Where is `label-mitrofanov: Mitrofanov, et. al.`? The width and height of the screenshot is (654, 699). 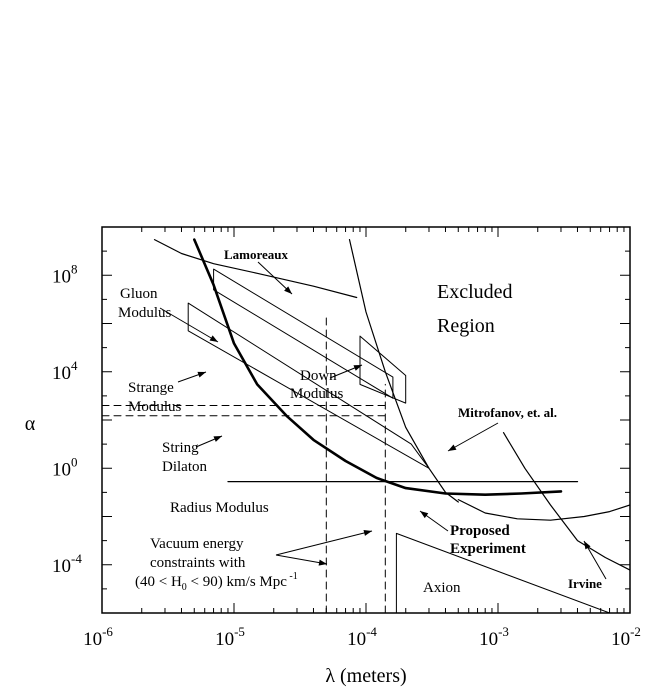 label-mitrofanov: Mitrofanov, et. al. is located at coordinates (507, 412).